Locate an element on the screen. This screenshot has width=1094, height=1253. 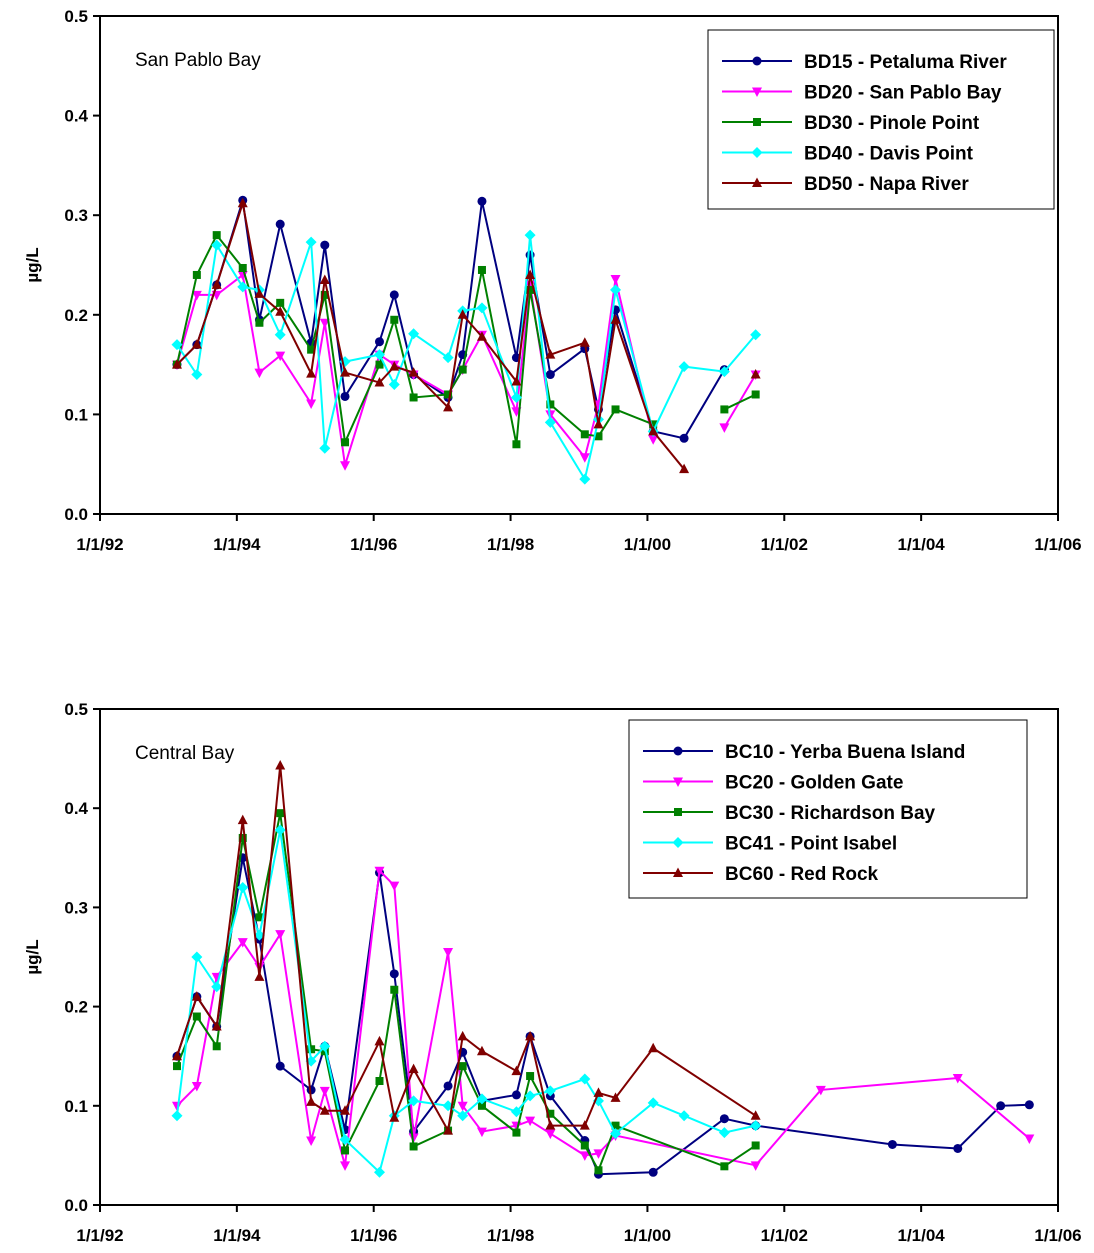
y-tick-label: 0.1 is located at coordinates (76, 414).